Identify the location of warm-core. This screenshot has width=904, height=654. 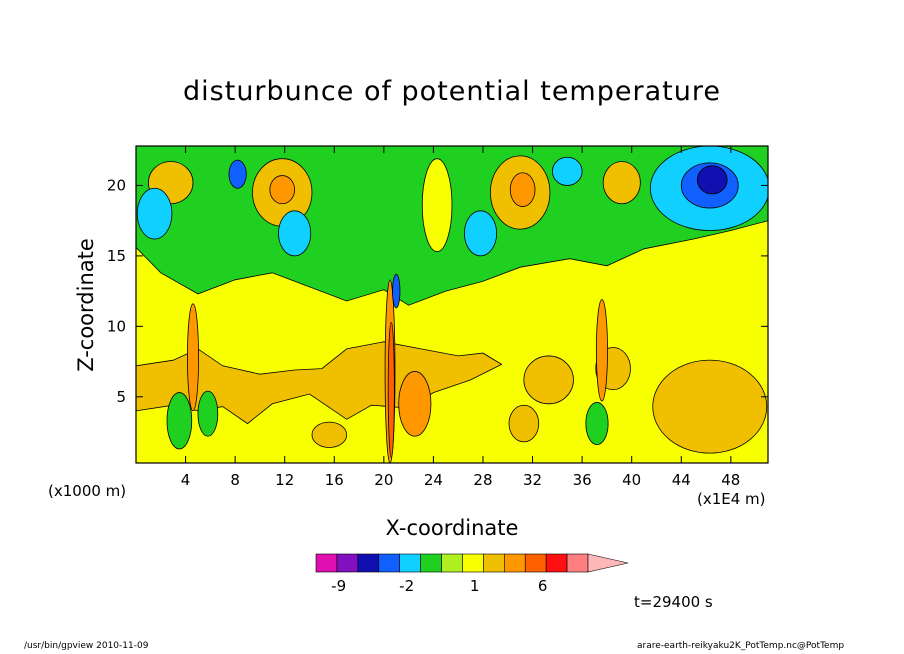
(415, 404).